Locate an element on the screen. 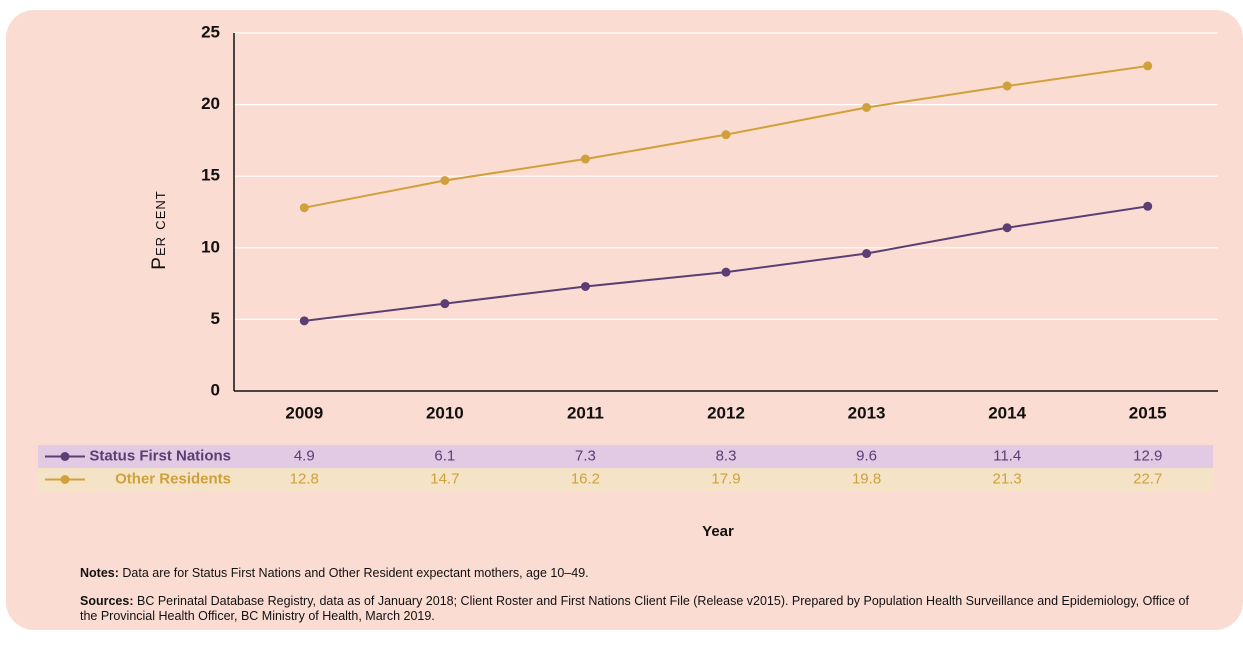  legend-label: Other Residents is located at coordinates (173, 478).